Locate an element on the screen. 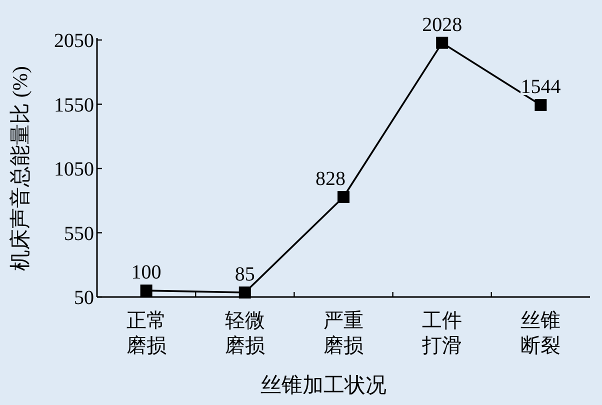  data-label: 828 is located at coordinates (331, 179).